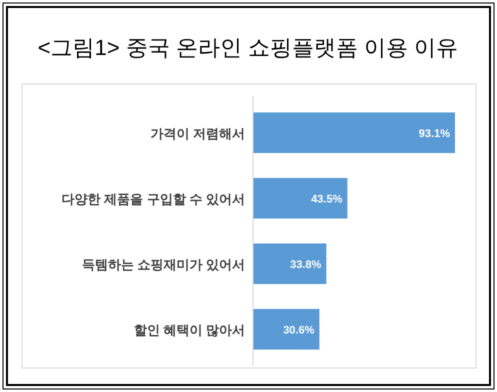  What do you see at coordinates (189, 330) in the screenshot?
I see `y-tick-label: 할인 혜택이 많아서` at bounding box center [189, 330].